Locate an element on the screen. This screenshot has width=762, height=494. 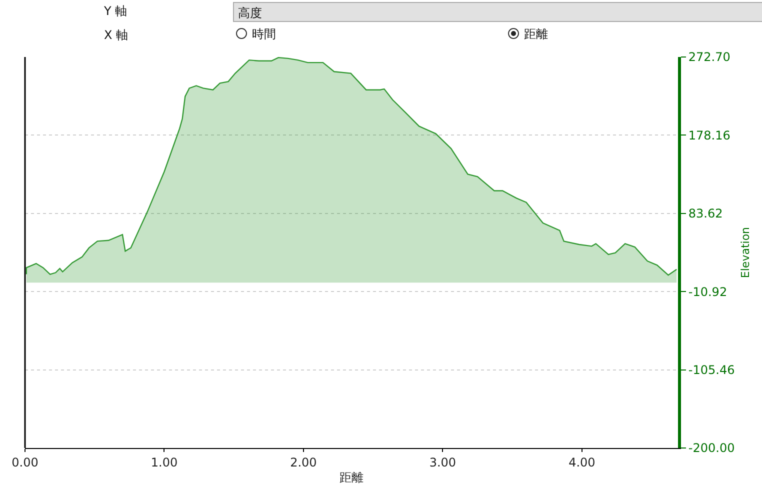
x-tick-label: 1.00 is located at coordinates (164, 462).